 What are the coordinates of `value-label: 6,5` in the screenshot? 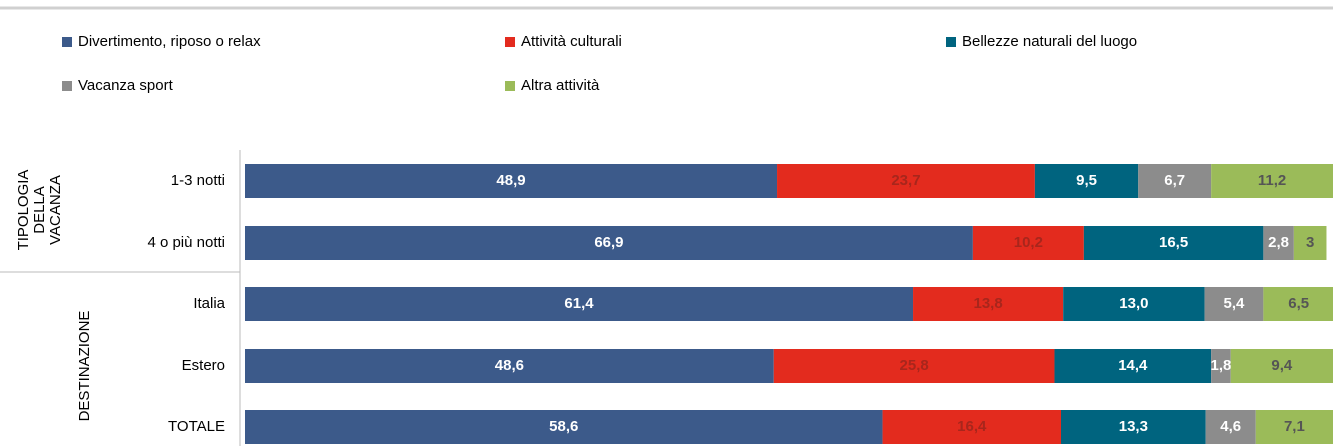 It's located at (1298, 303).